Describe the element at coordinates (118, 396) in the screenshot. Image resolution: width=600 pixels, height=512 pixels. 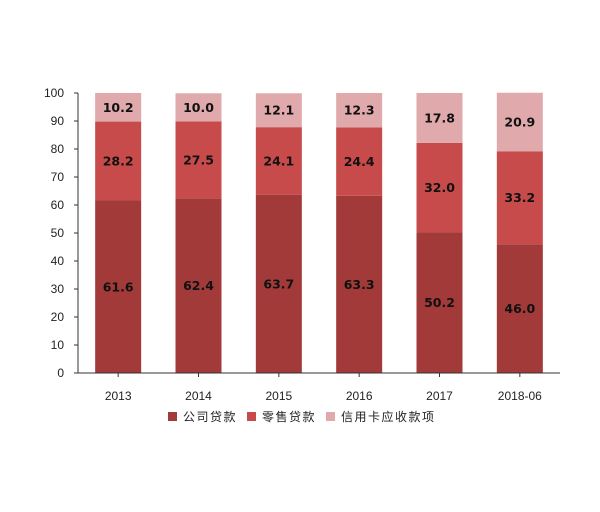
I see `x-tick-label: 2013` at that location.